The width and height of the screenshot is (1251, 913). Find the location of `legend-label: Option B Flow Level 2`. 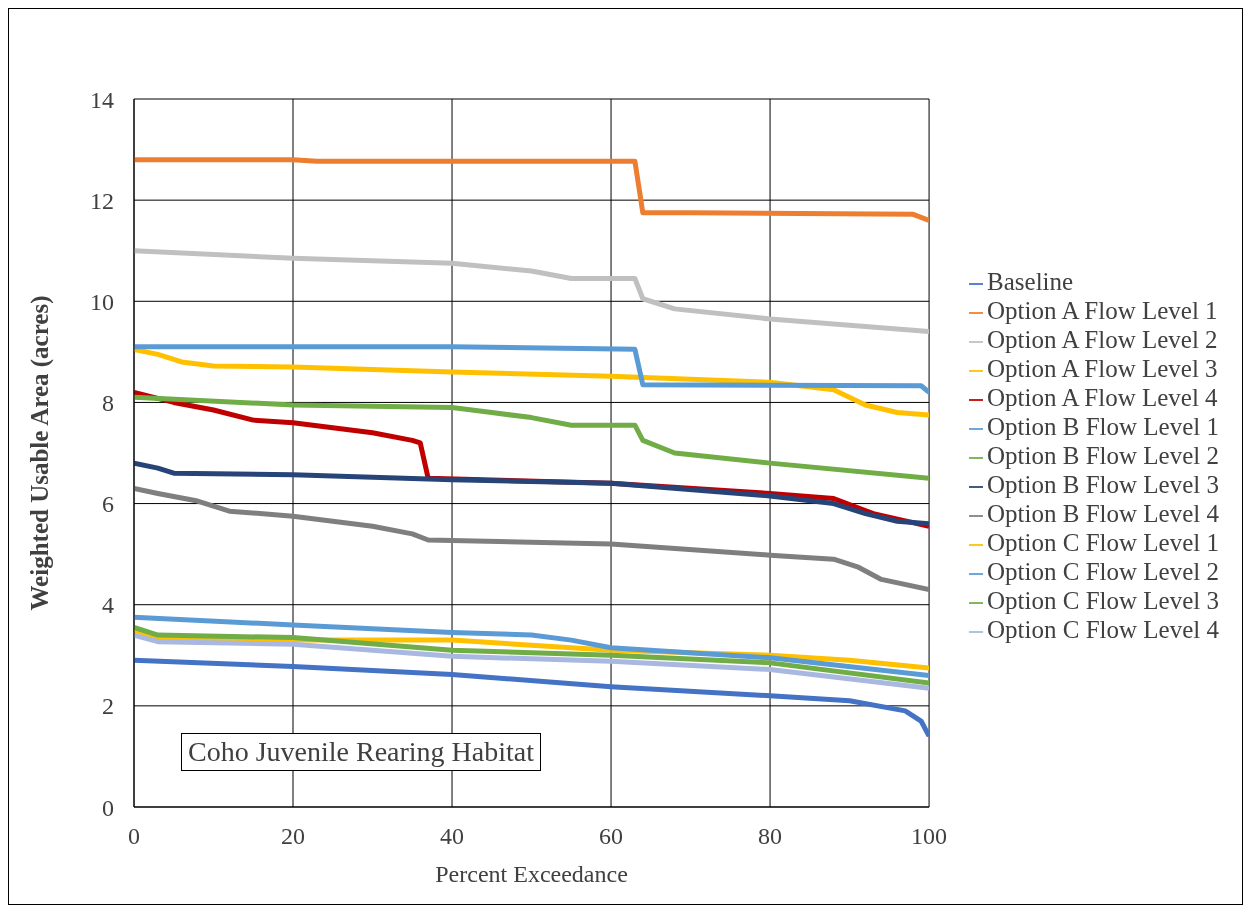

legend-label: Option B Flow Level 2 is located at coordinates (1103, 455).